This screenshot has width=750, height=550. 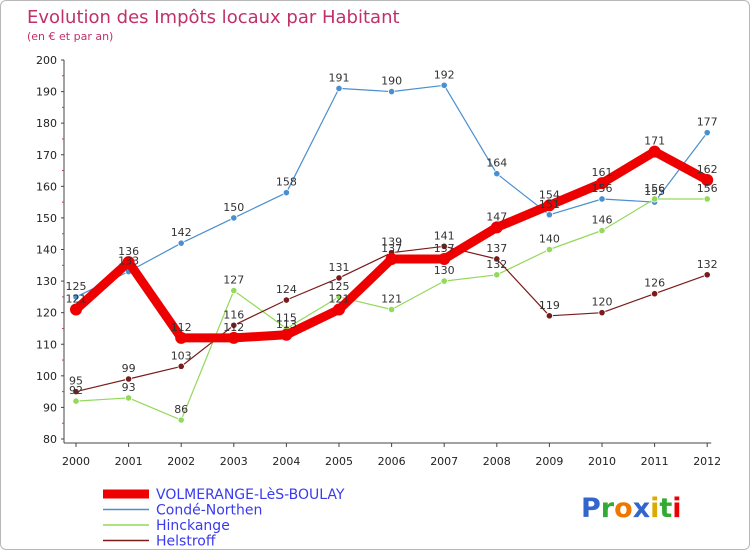 I want to click on data-label-conde-northen: 142, so click(x=181, y=232).